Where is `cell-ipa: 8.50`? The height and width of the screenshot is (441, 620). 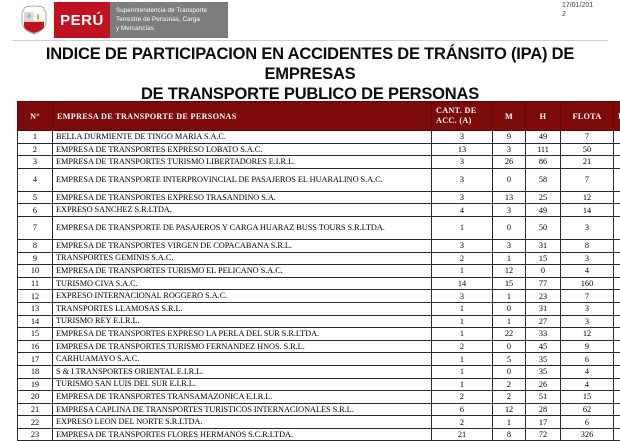
cell-ipa: 8.50 is located at coordinates (617, 384).